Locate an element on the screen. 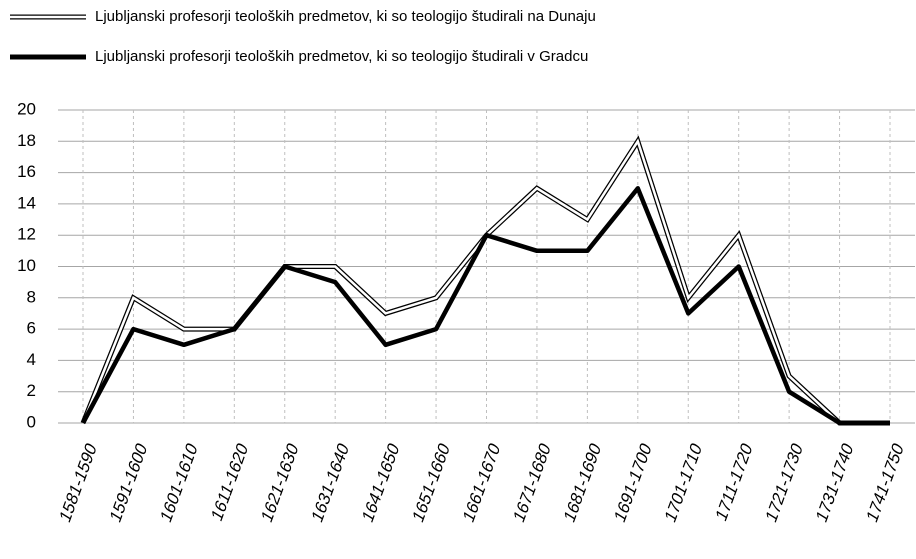 The image size is (916, 559). y-tick-label: 8 is located at coordinates (31, 296).